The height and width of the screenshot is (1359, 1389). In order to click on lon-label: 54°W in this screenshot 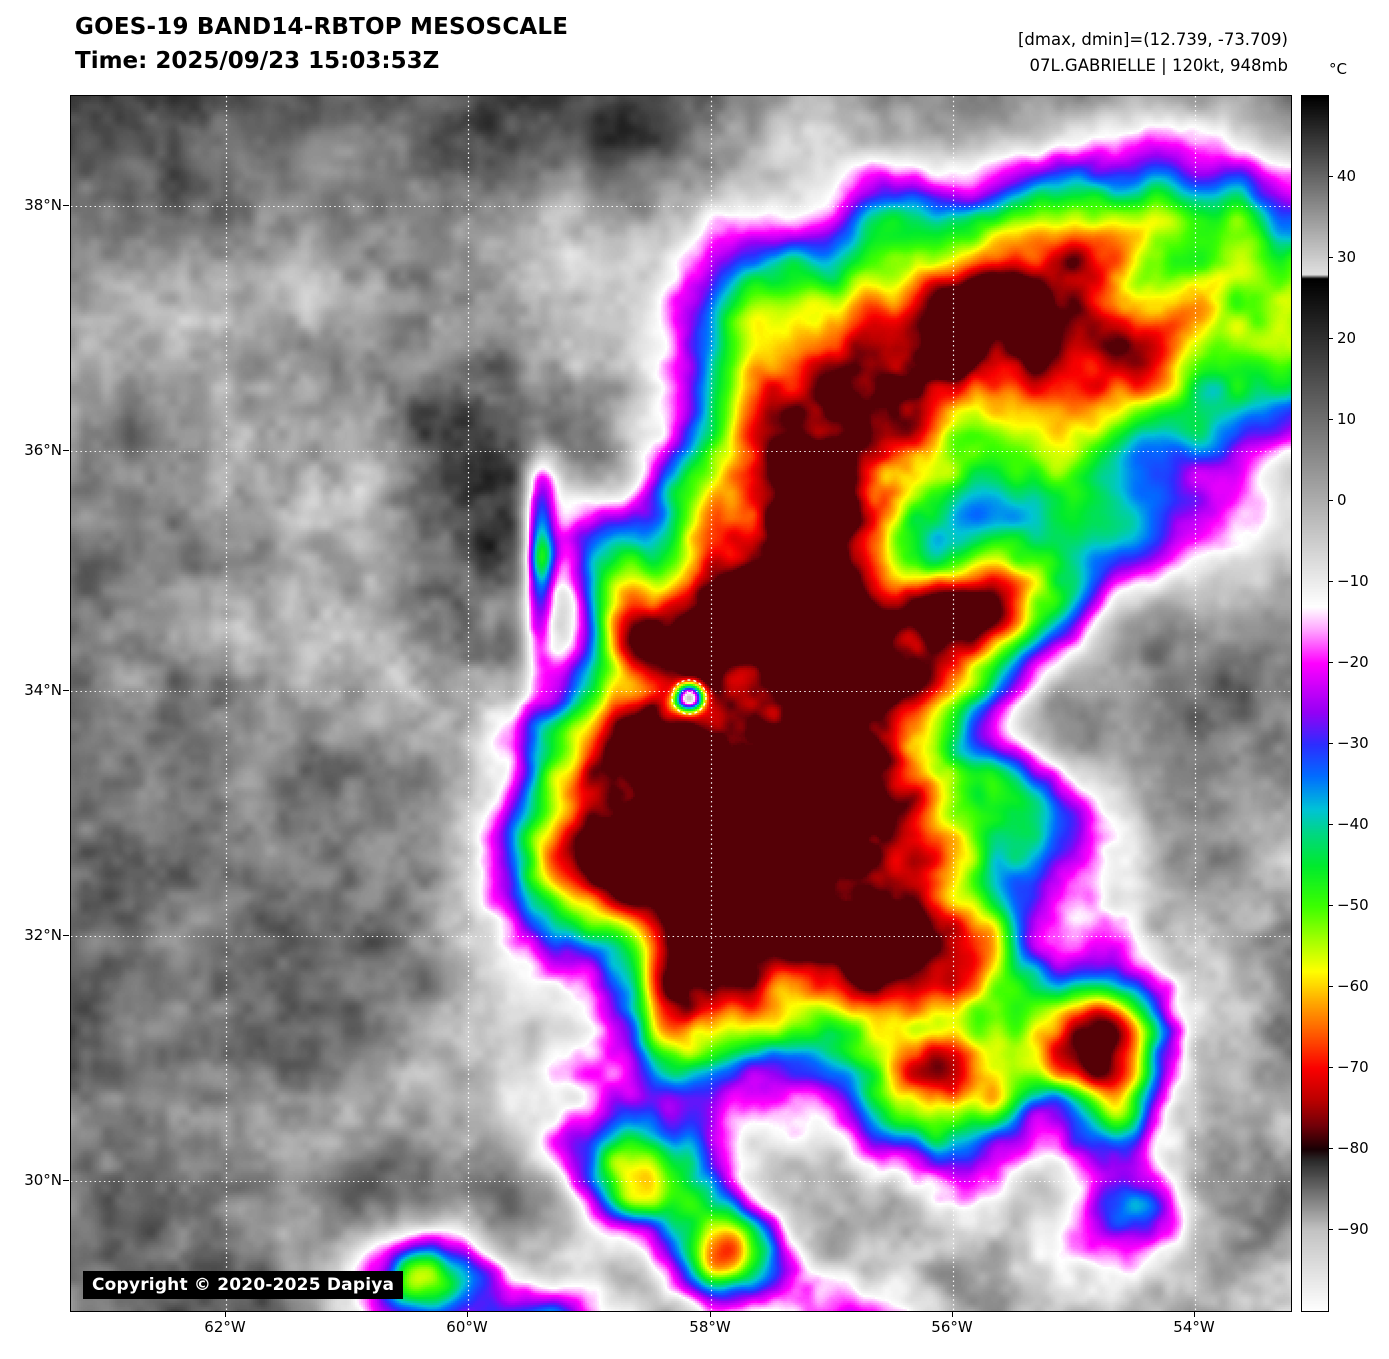, I will do `click(1194, 1327)`.